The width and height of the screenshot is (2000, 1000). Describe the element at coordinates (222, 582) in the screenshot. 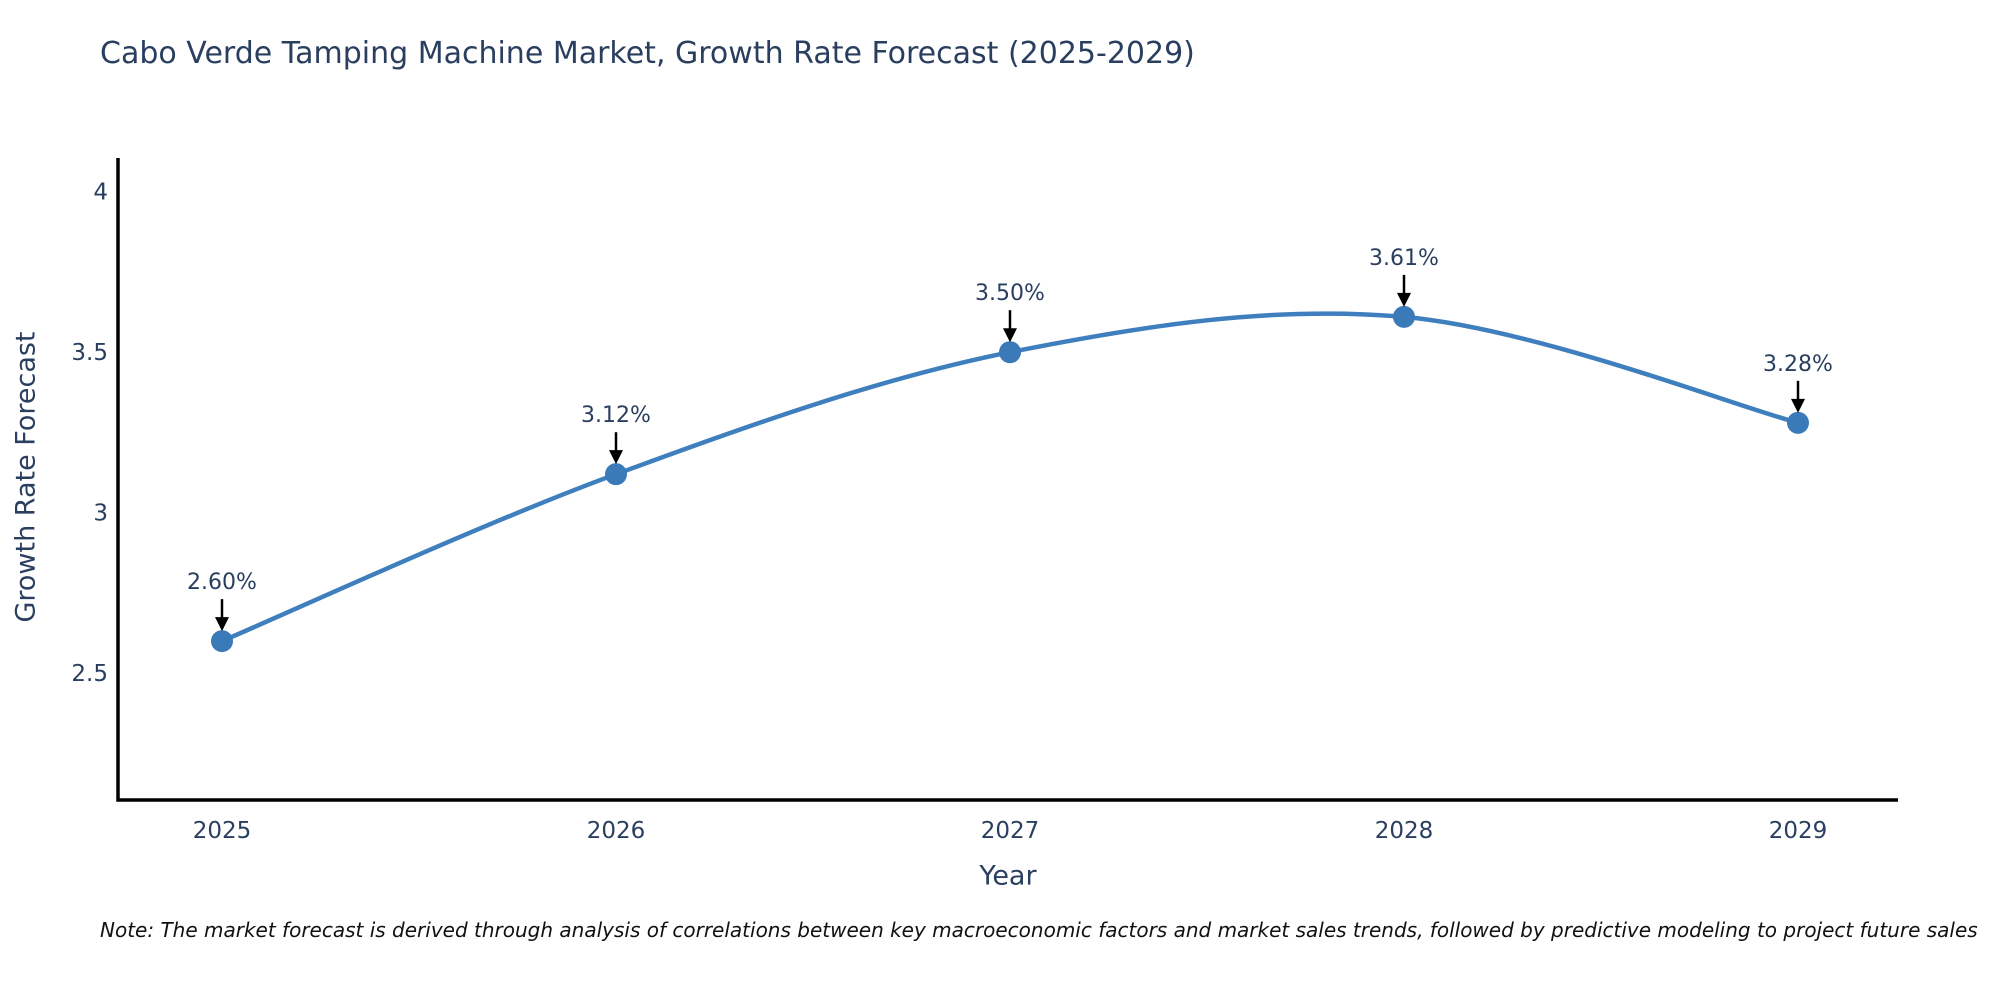

I see `point-value-label: 2.60%` at that location.